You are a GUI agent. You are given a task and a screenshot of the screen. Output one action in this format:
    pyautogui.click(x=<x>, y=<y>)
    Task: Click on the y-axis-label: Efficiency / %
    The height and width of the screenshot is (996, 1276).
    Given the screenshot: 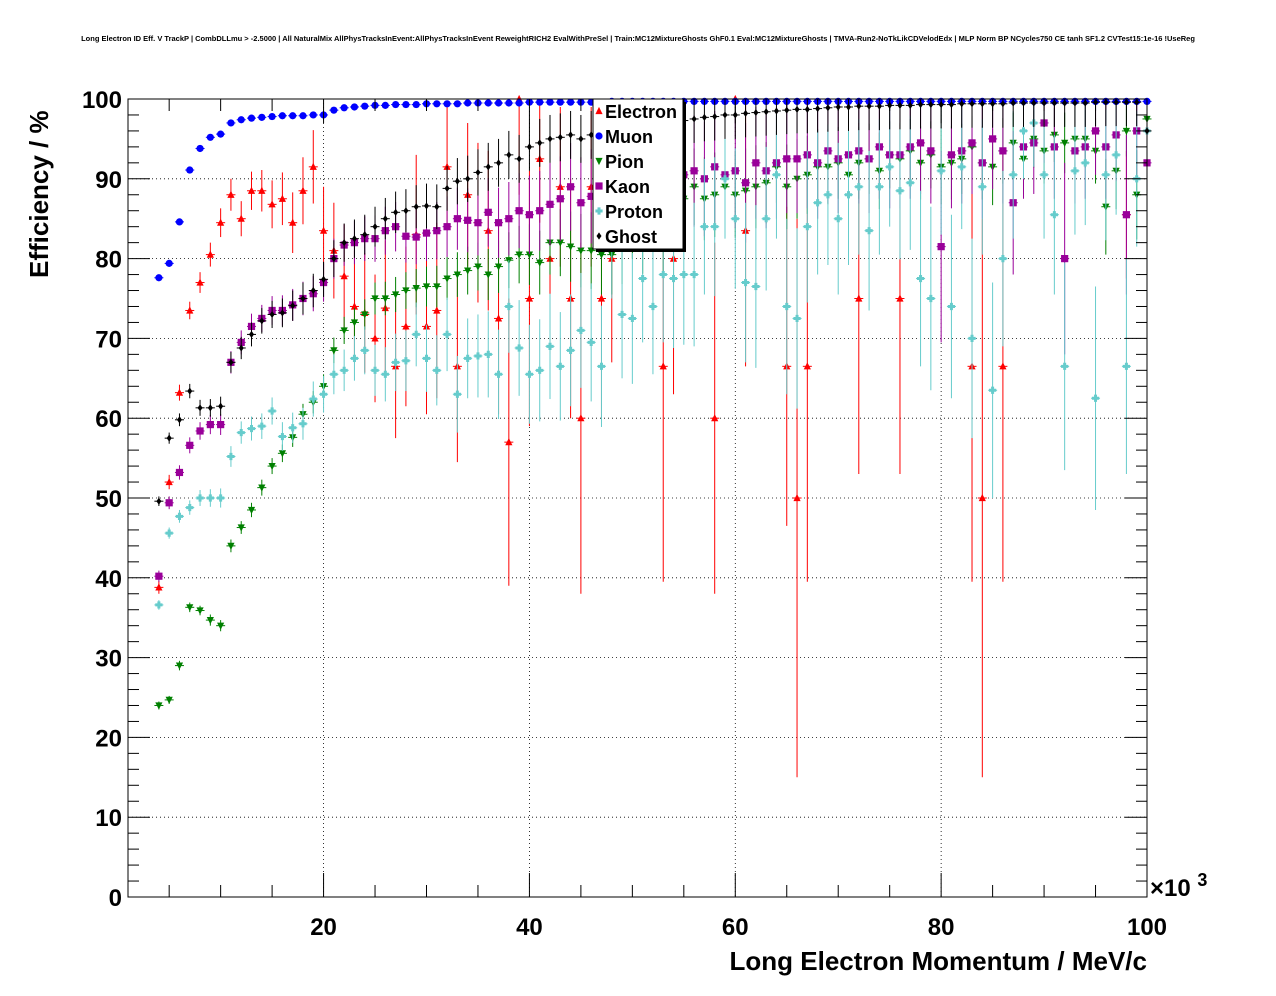 What is the action you would take?
    pyautogui.click(x=39, y=194)
    